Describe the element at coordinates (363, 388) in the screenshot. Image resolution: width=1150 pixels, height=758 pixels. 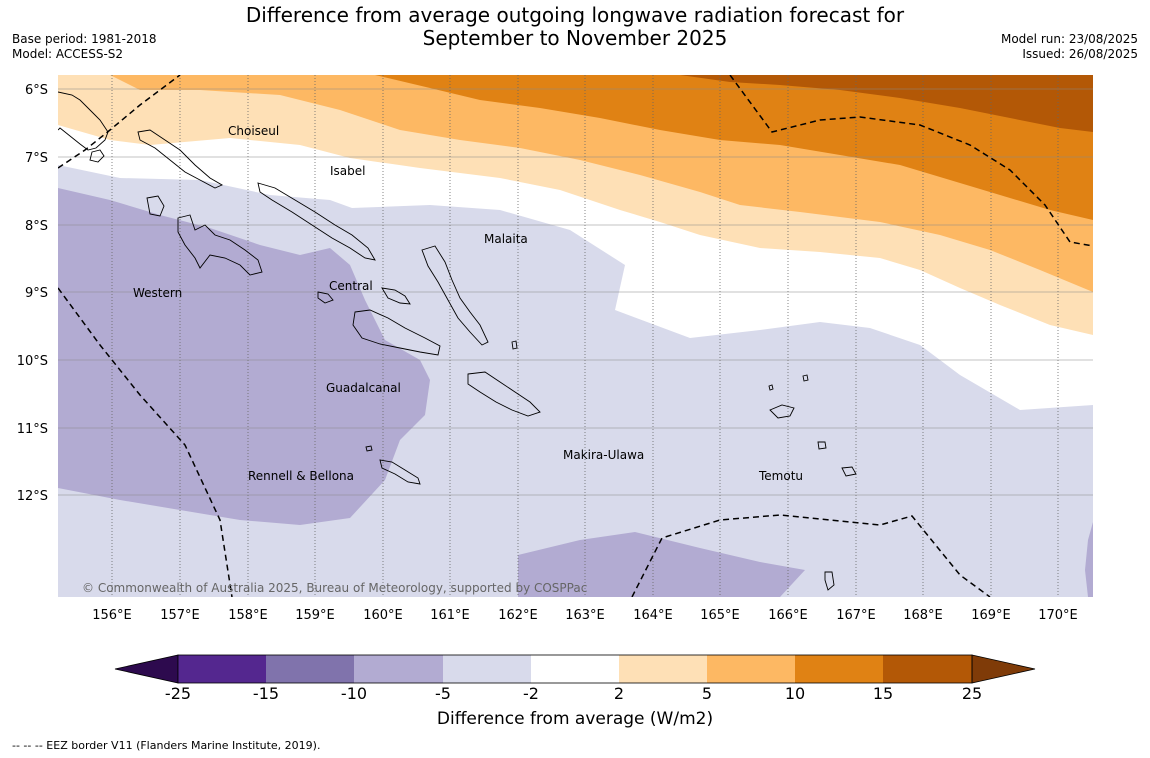
I see `label-guadalcanal: Guadalcanal` at that location.